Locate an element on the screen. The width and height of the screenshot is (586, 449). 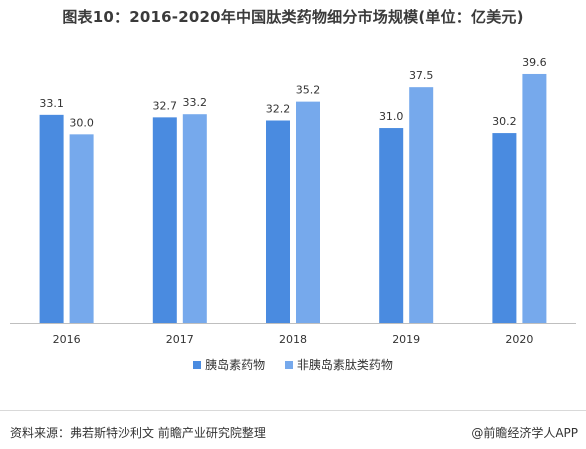
legend: 胰岛素药物 非胰岛素肽类药物 is located at coordinates (293, 364).